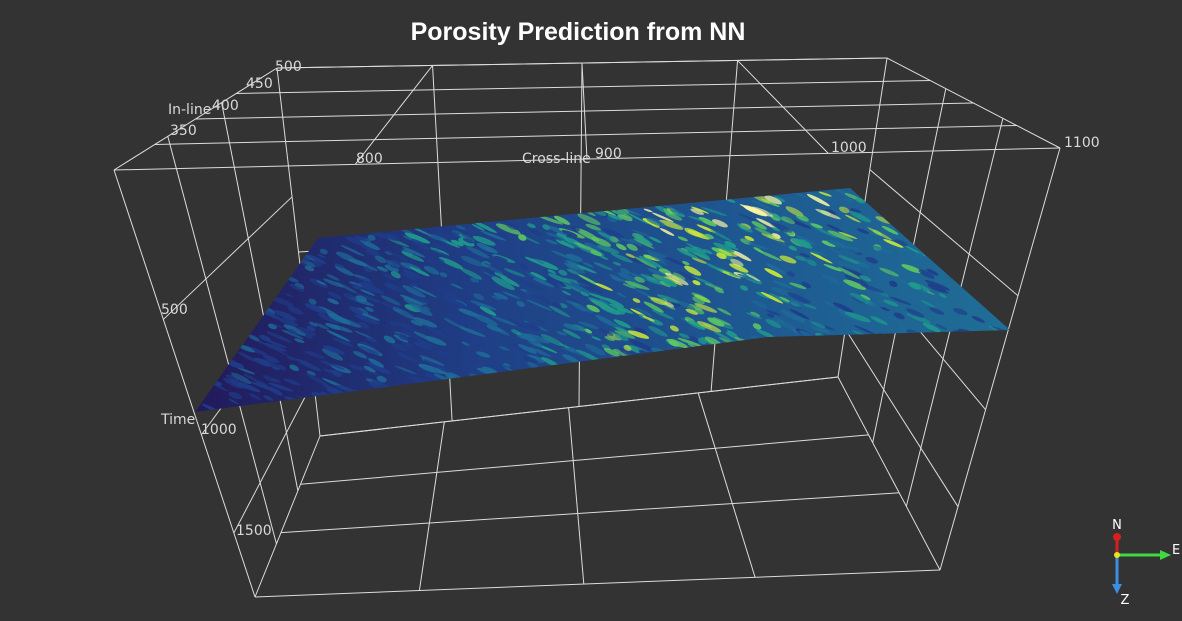 Image resolution: width=1182 pixels, height=621 pixels. What do you see at coordinates (556, 159) in the screenshot?
I see `crossline-axis-label: Cross-line` at bounding box center [556, 159].